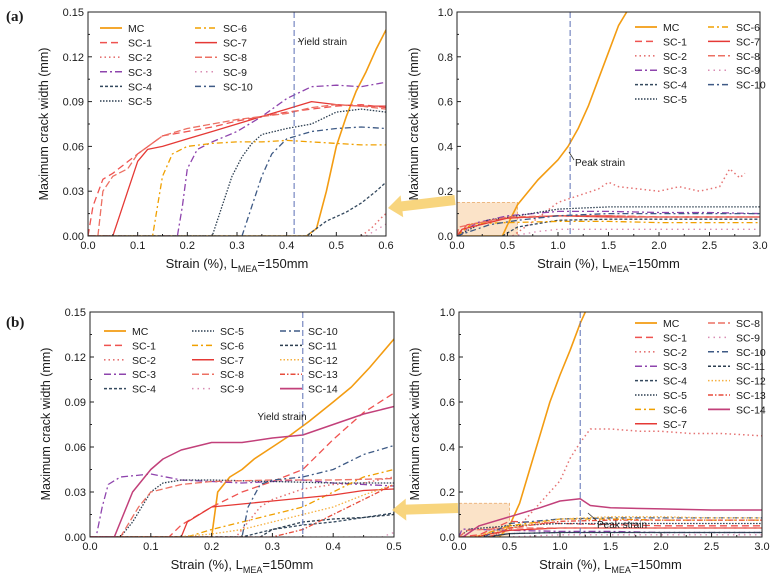 The height and width of the screenshot is (581, 776). Describe the element at coordinates (622, 525) in the screenshot. I see `reference-line-label: Peak strain` at that location.